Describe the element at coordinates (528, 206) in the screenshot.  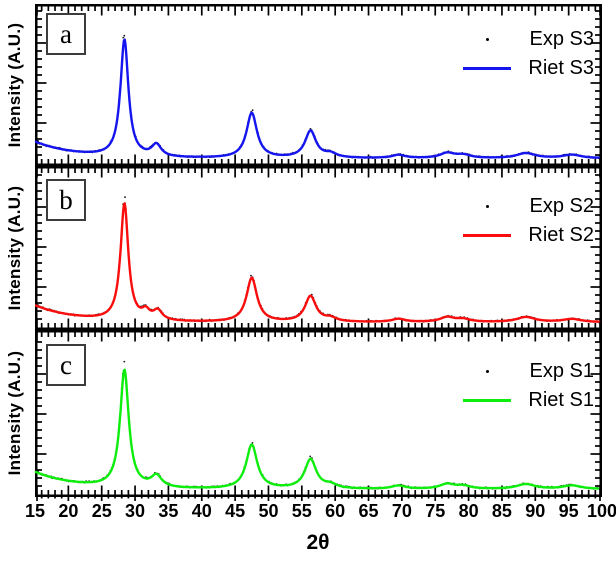
I see `legend-row-exp: Exp S2` at that location.